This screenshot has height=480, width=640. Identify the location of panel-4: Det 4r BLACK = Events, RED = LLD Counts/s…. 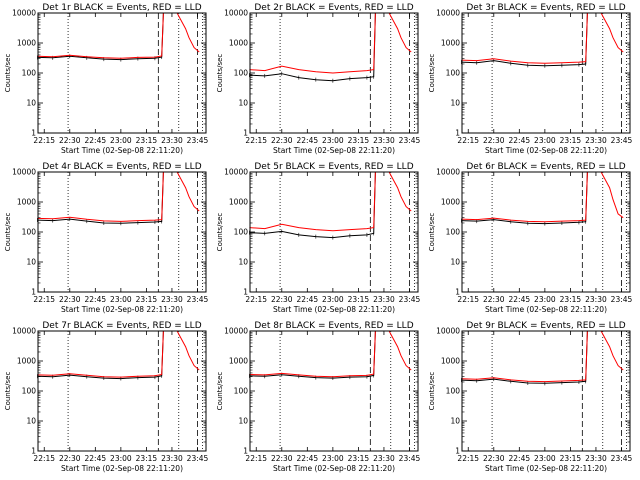
(106, 238).